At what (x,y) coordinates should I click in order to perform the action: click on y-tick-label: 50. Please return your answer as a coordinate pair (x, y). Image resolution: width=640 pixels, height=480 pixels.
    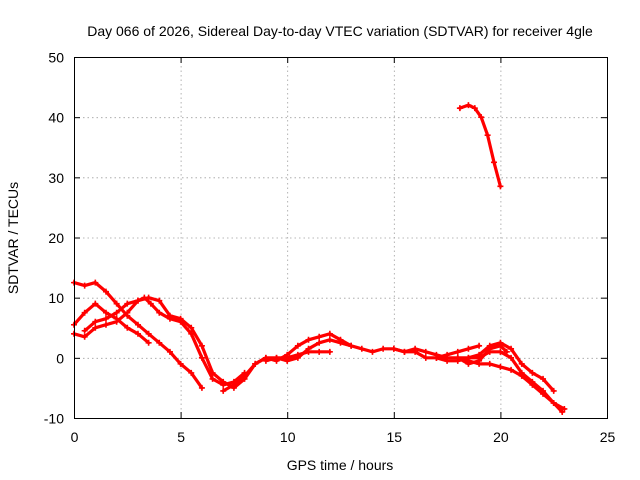
    Looking at the image, I should click on (56, 58).